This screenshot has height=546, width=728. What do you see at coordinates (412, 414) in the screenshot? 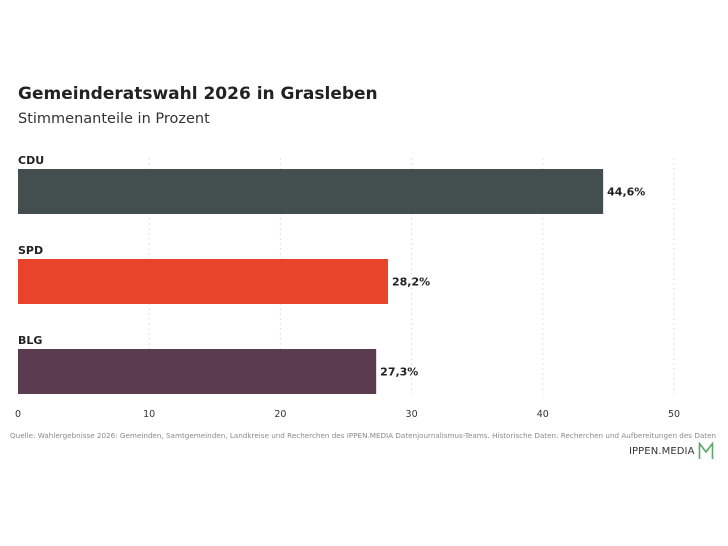
I see `x-tick-label: 30` at bounding box center [412, 414].